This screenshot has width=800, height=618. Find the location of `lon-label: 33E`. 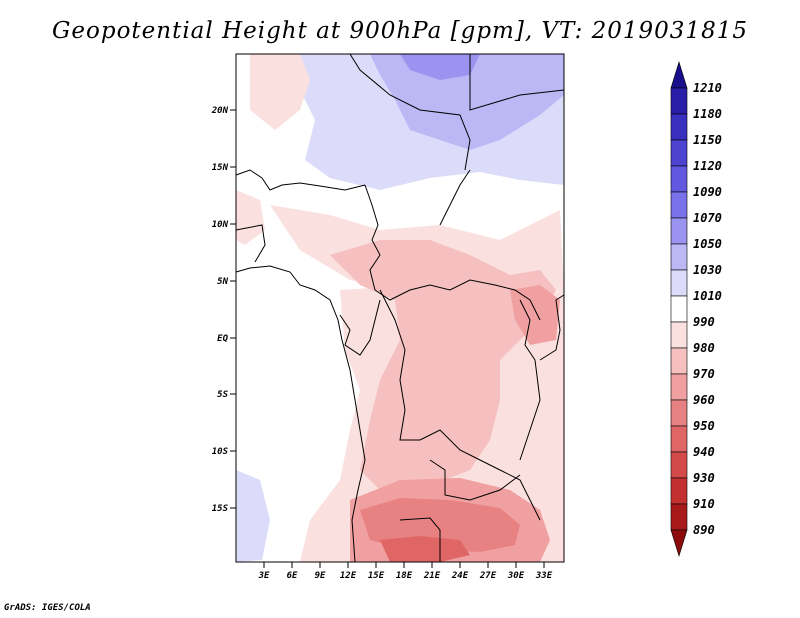

lon-label: 33E is located at coordinates (544, 576).